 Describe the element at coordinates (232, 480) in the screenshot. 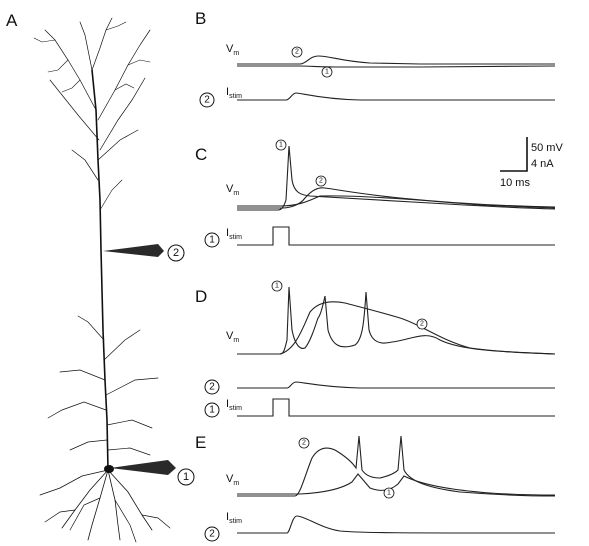

I see `panel-e-vm-label: Vm` at that location.